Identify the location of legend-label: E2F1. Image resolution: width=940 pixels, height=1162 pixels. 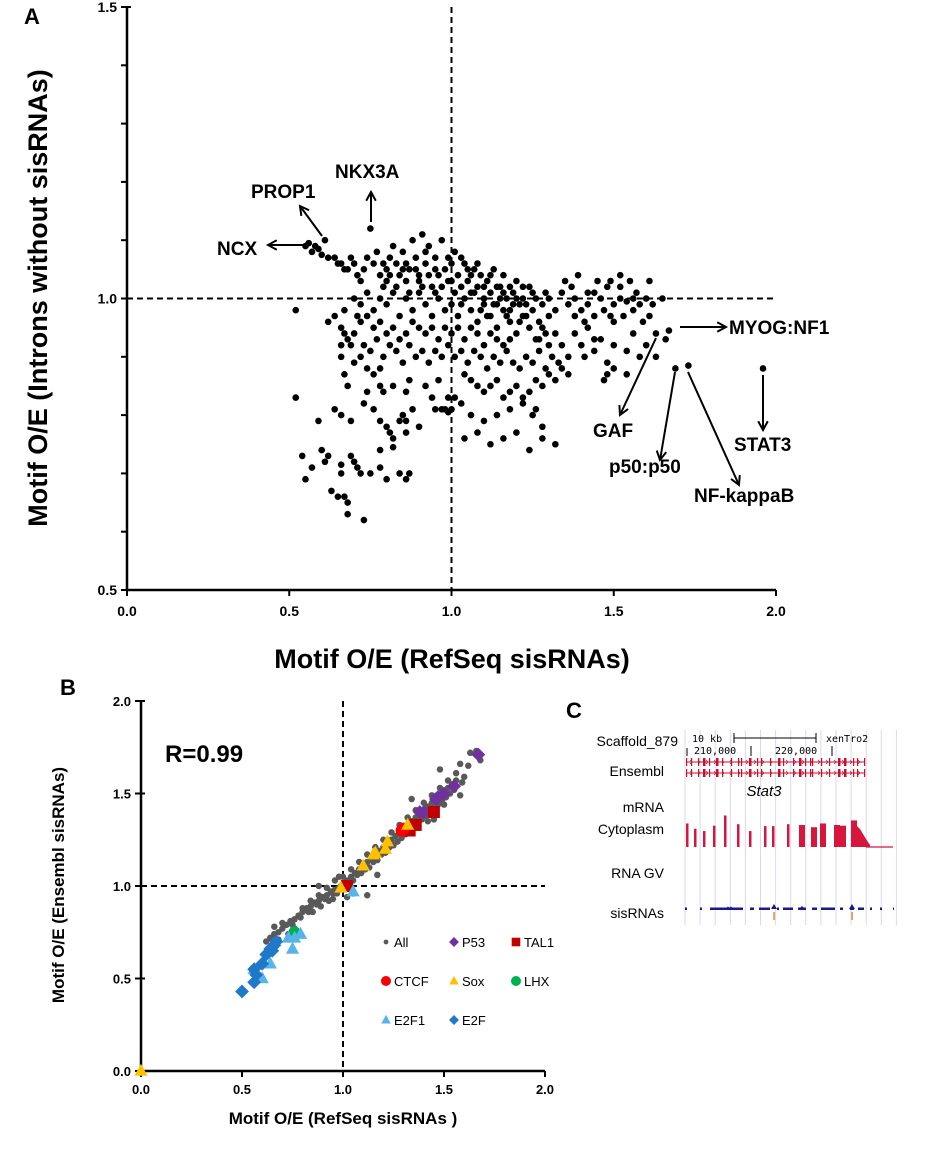
(409, 1020).